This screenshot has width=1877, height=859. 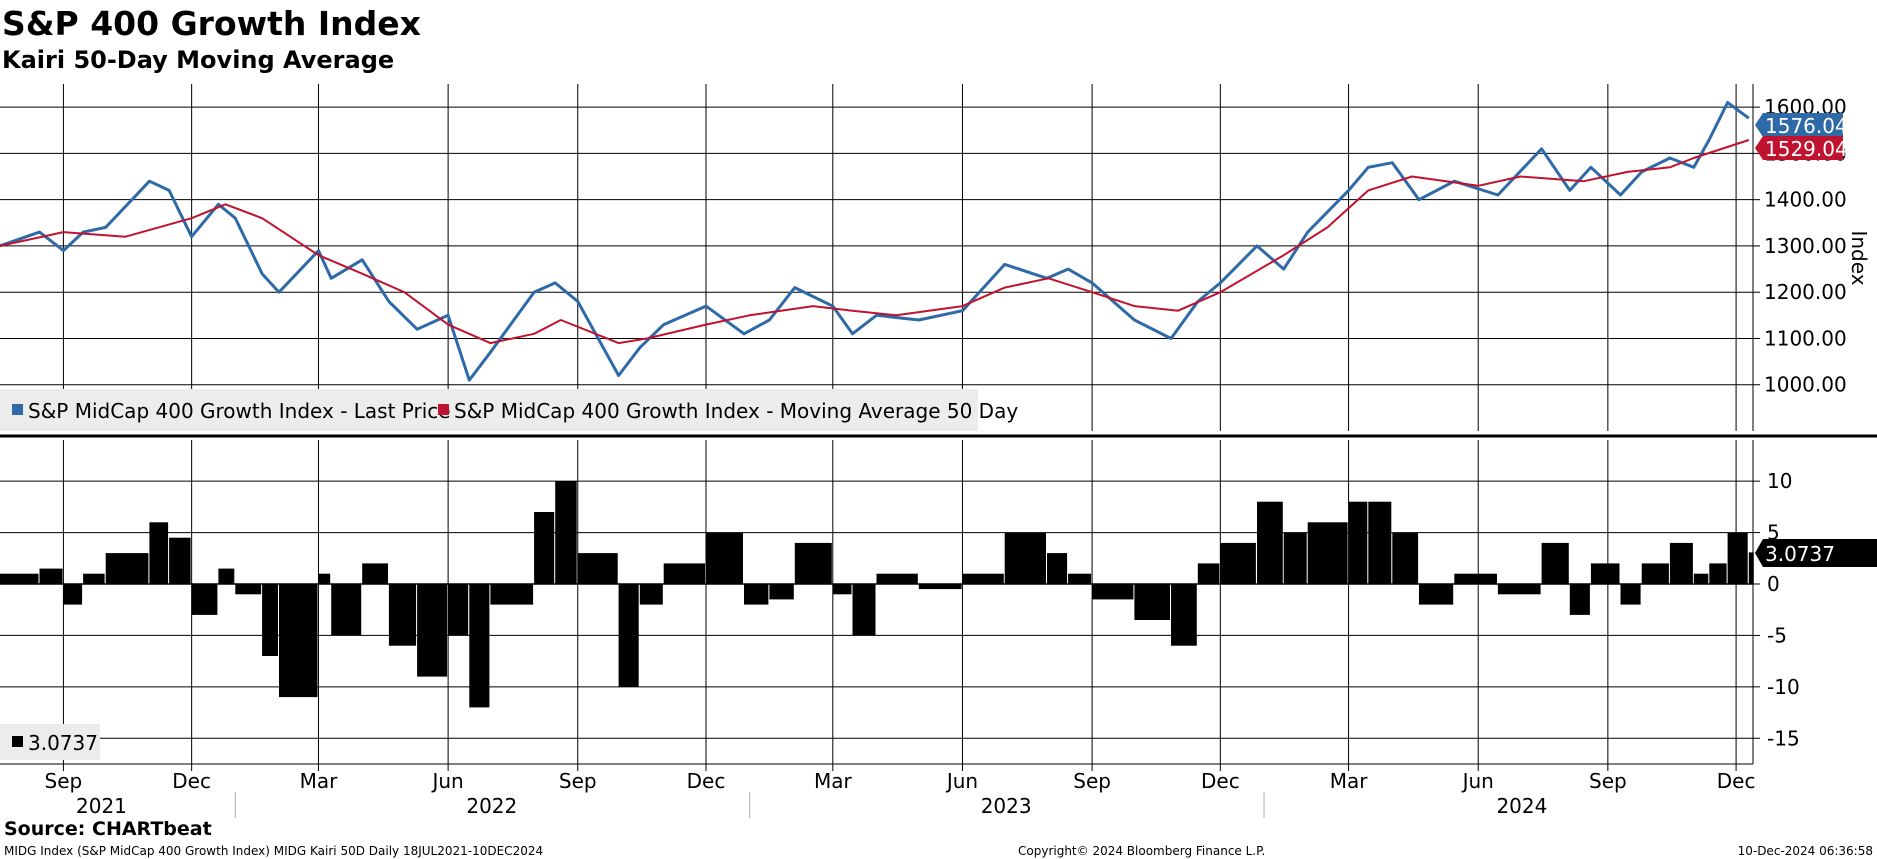 What do you see at coordinates (63, 743) in the screenshot?
I see `kairi-legend-label: 3.0737` at bounding box center [63, 743].